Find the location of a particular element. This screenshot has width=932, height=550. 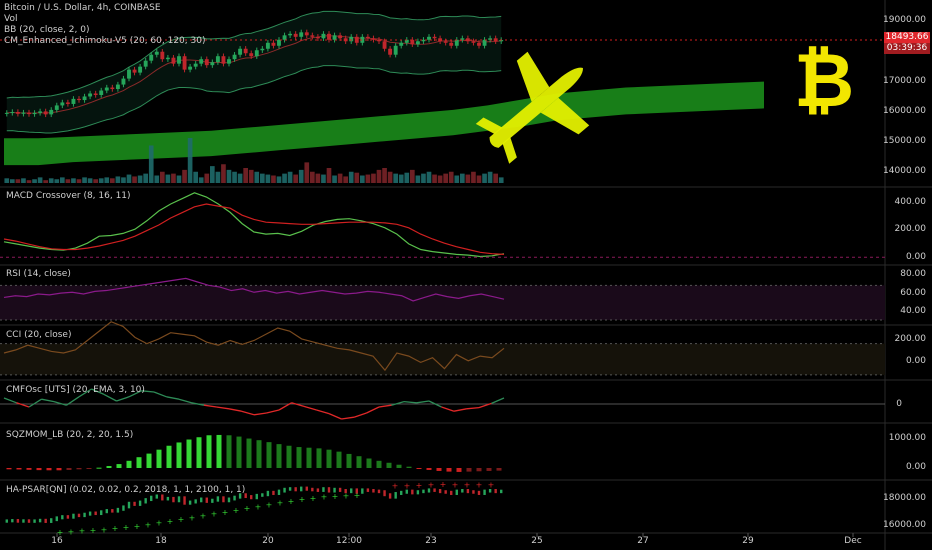

cci-label: CCI (20, close) is located at coordinates (39, 335).